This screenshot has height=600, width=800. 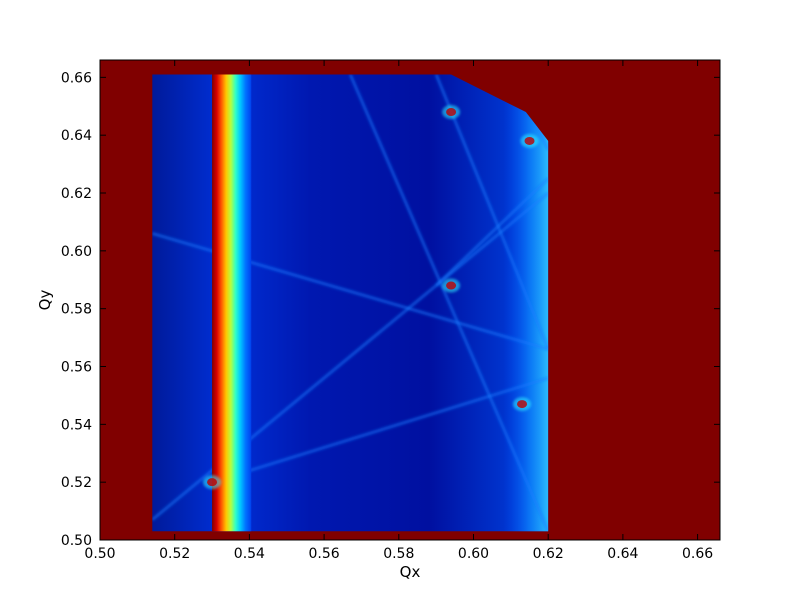 I want to click on x-tick-label: 0.66, so click(x=697, y=554).